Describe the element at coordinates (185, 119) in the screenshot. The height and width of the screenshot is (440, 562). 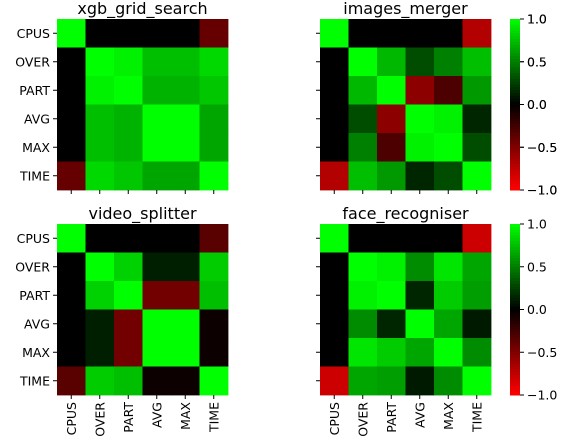
I see `heatmap-cell-avg-max` at that location.